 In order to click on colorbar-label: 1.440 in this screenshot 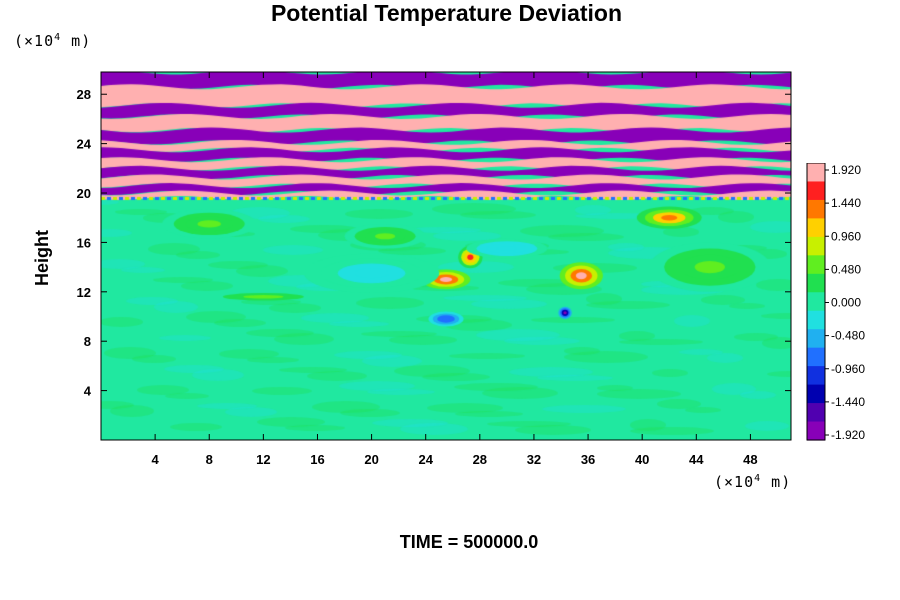, I will do `click(846, 203)`.